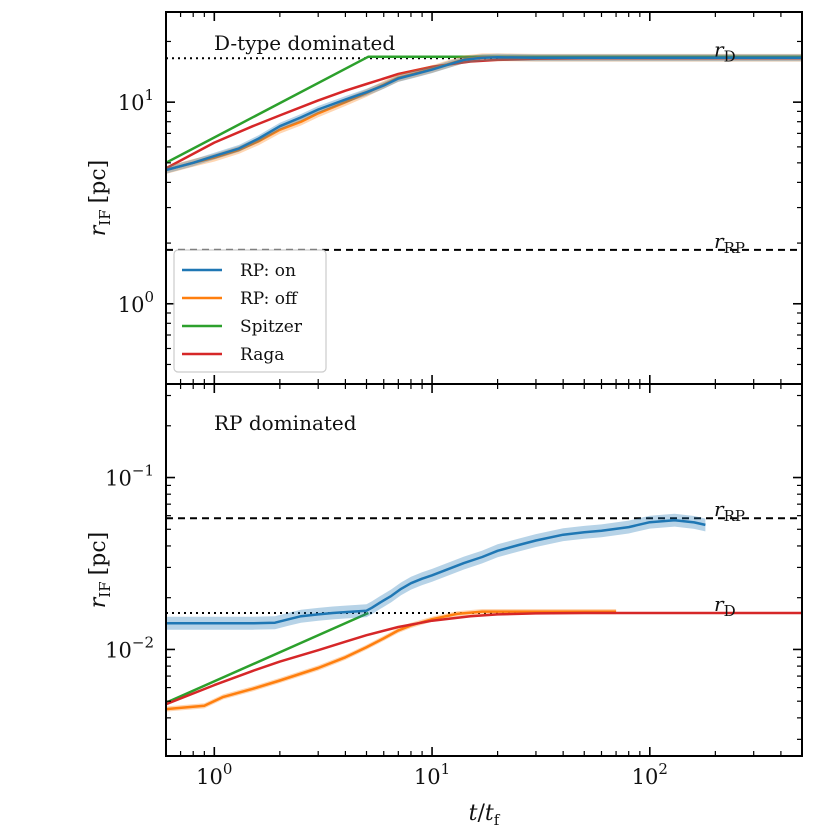 The image size is (831, 831). What do you see at coordinates (129, 647) in the screenshot?
I see `bottom-ytick-label: 10⁻²` at bounding box center [129, 647].